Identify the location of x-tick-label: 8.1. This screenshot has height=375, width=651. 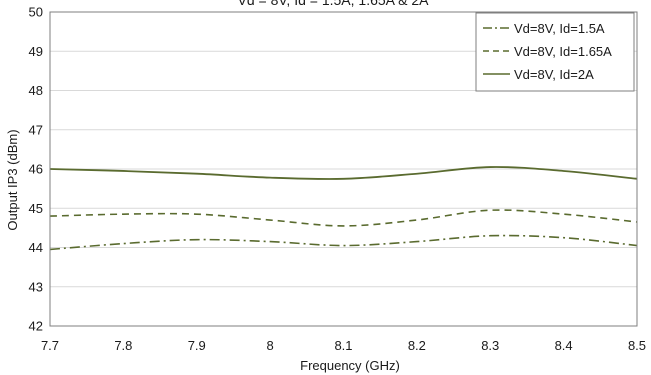
(343, 345).